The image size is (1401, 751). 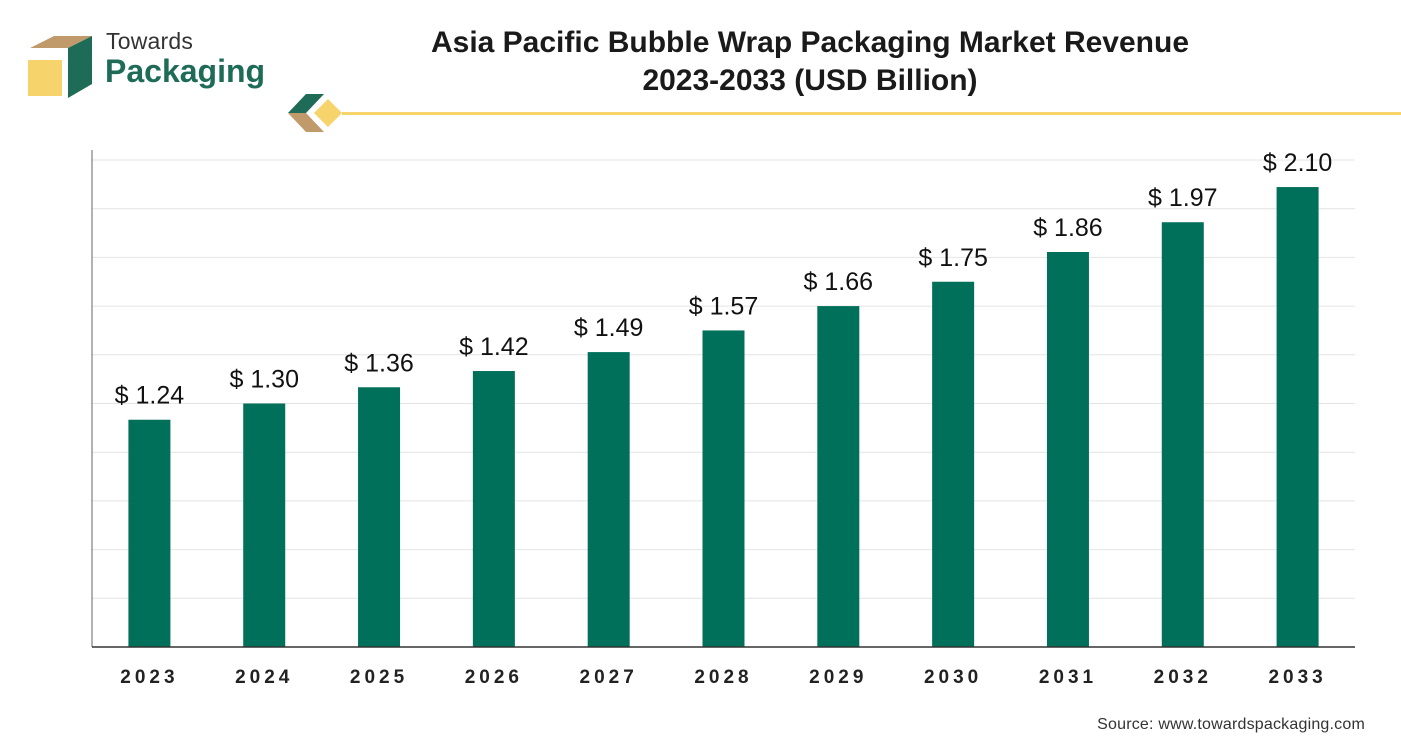 I want to click on x-tick-label-2032: 2032, so click(x=1183, y=677).